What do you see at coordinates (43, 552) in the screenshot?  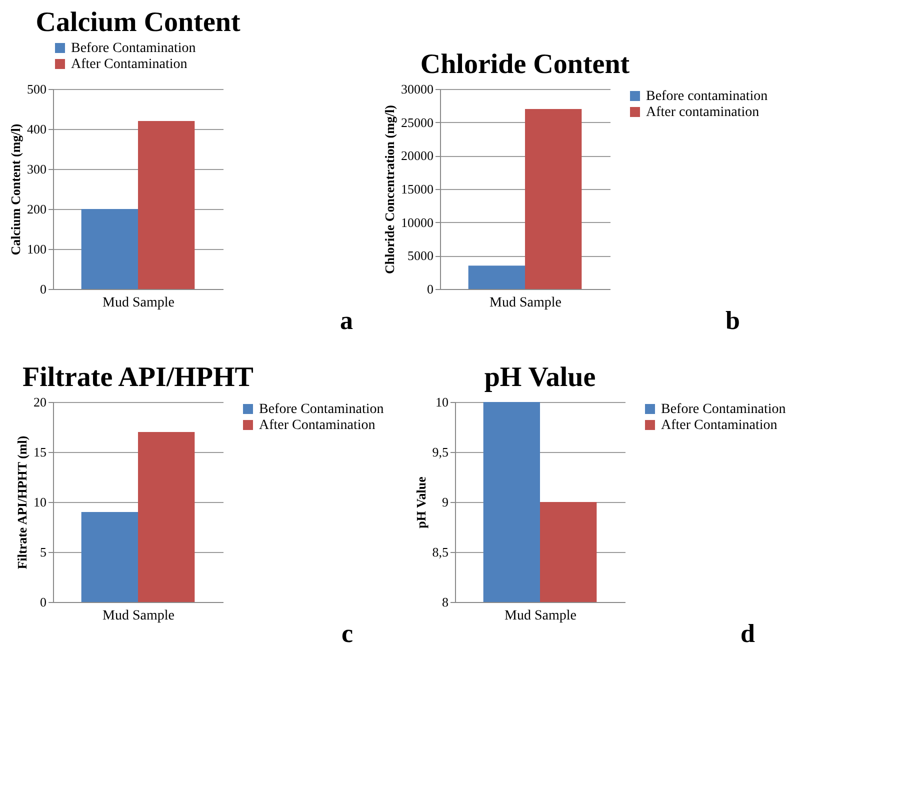 I see `y-tick-label: 5` at bounding box center [43, 552].